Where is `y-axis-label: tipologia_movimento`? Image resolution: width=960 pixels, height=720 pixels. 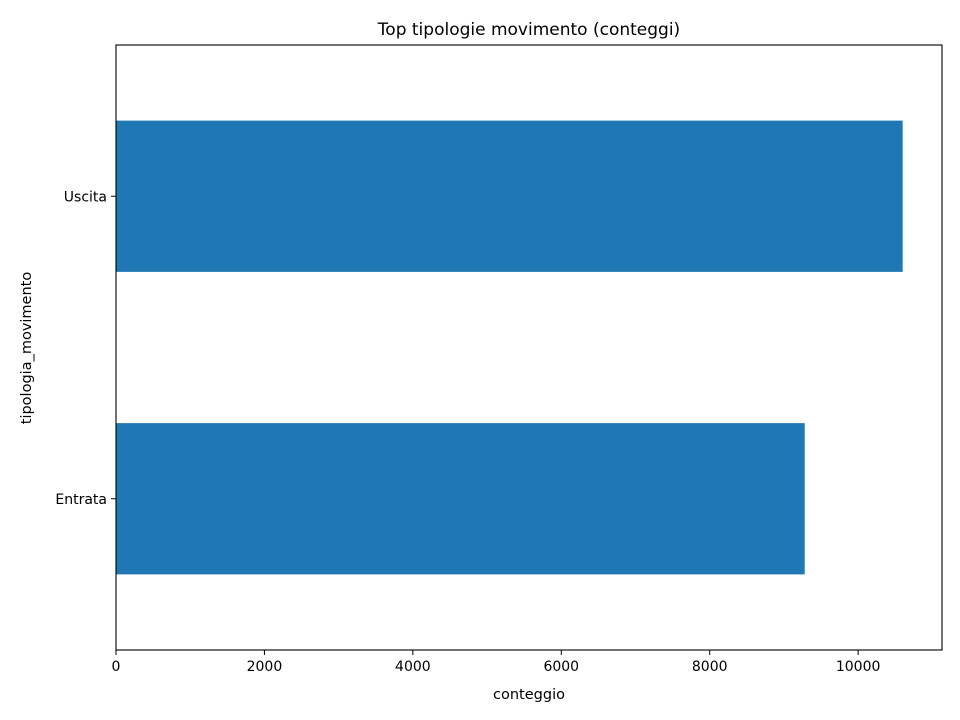
y-axis-label: tipologia_movimento is located at coordinates (27, 348).